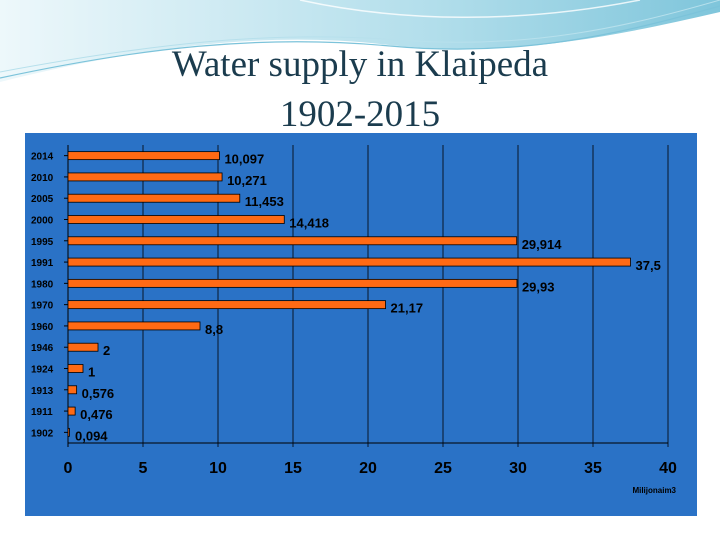 This screenshot has height=540, width=720. I want to click on bar-1902, so click(68, 432).